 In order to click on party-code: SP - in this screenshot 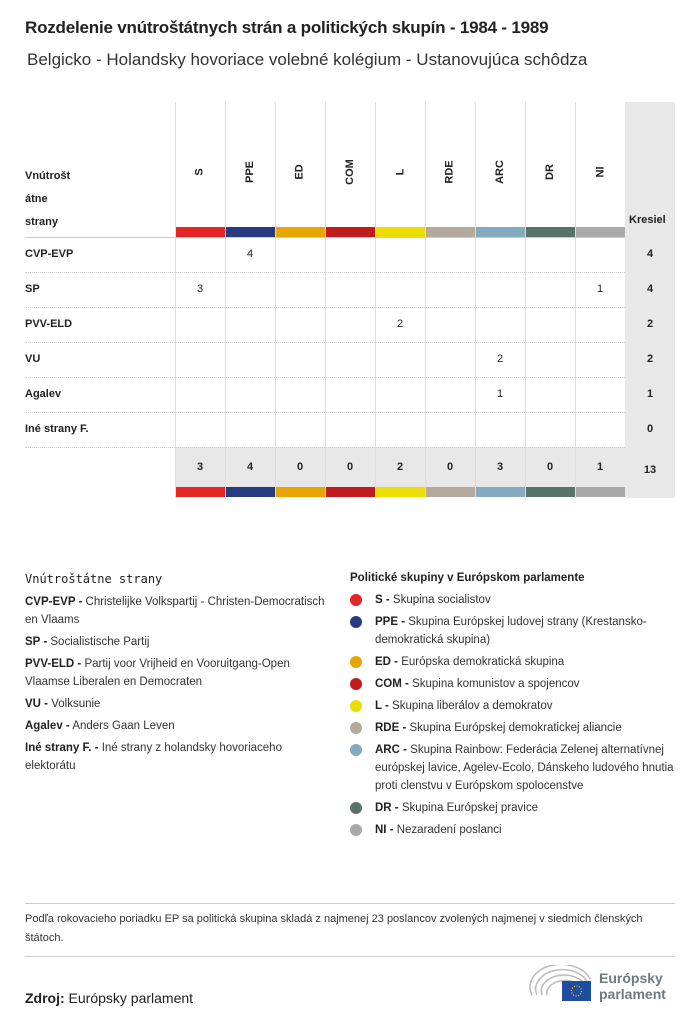, I will do `click(36, 642)`.